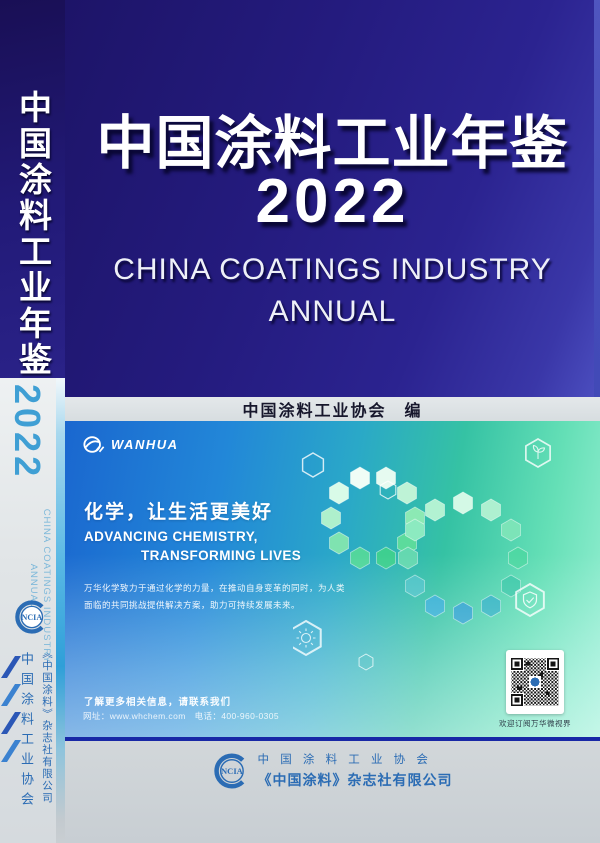  Describe the element at coordinates (215, 588) in the screenshot. I see `ad-body-line1: 万华化学致力于通过化学的力量，在推动自身变革的同时，为人类` at that location.